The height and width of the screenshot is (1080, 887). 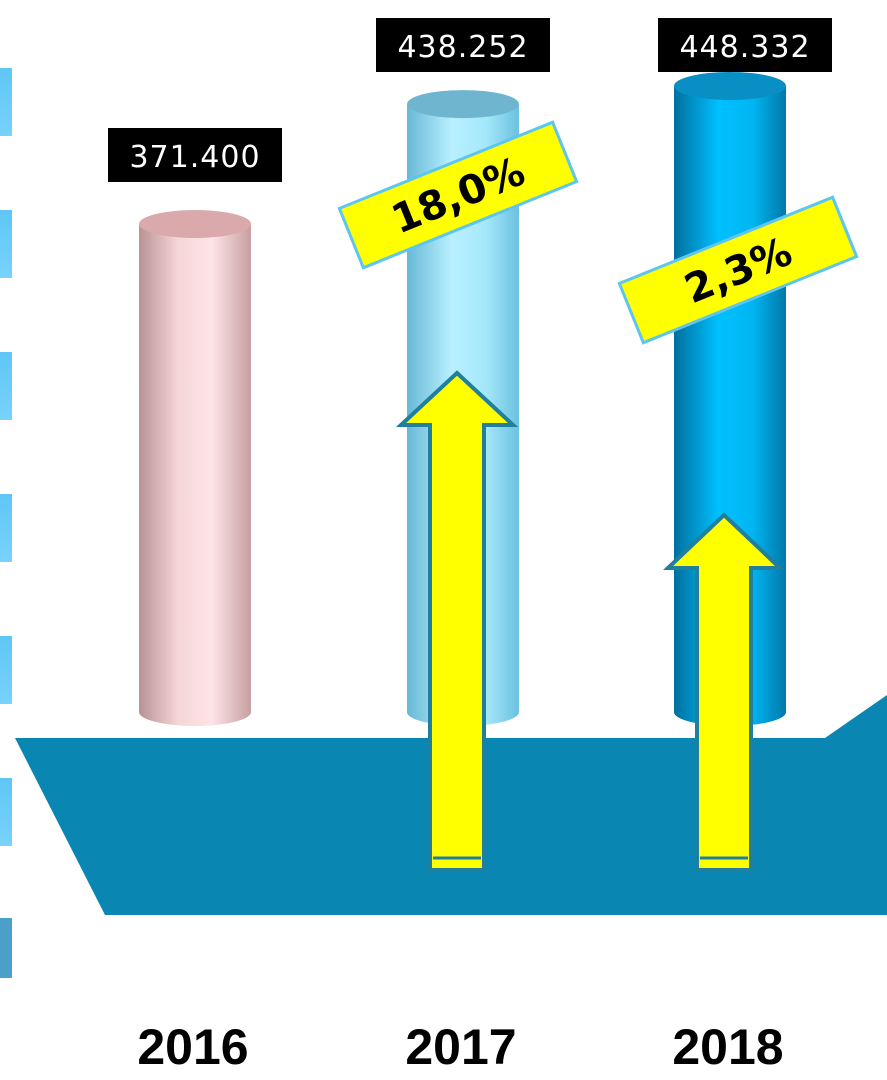 I want to click on bar-body, so click(x=195, y=475).